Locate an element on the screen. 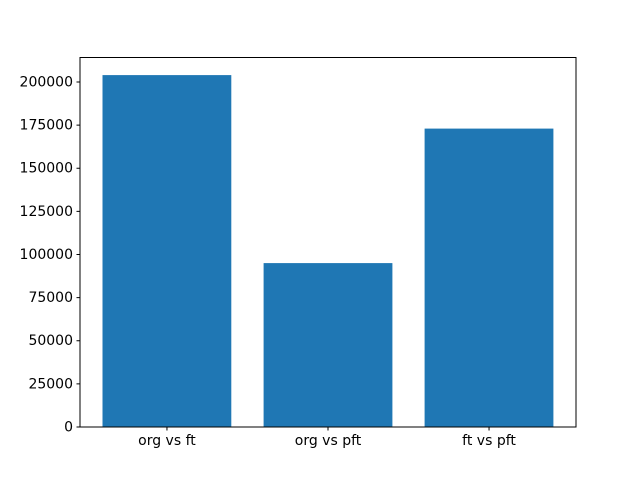  y-tick-label: 150000 is located at coordinates (46, 169).